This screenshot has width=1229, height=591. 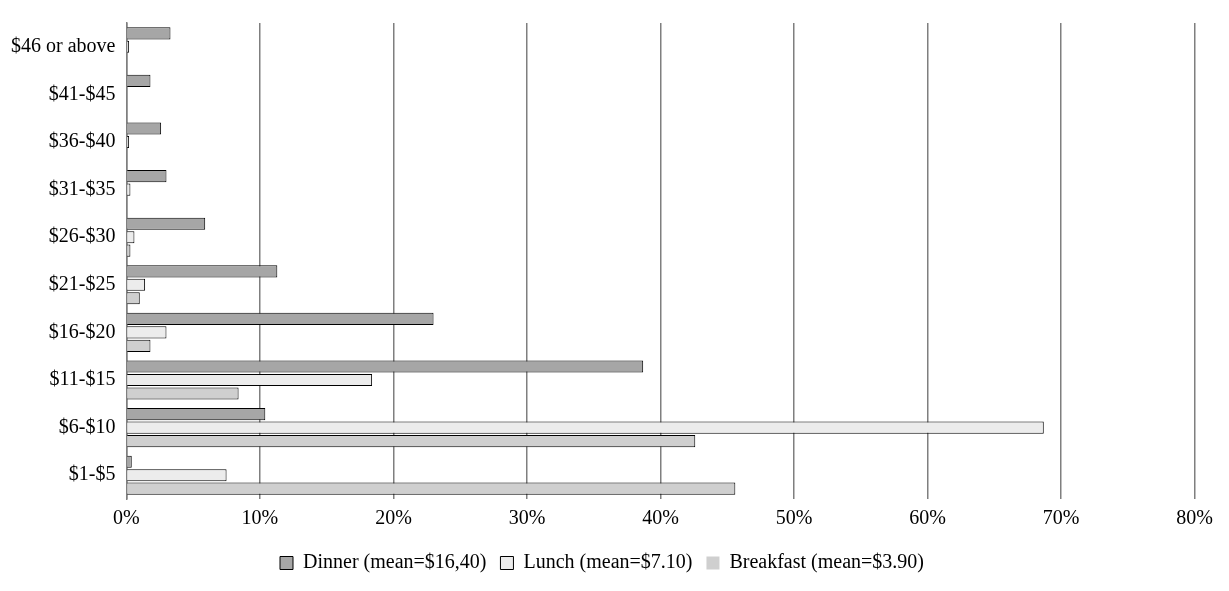 What do you see at coordinates (1195, 517) in the screenshot?
I see `x-tick-label: 80%` at bounding box center [1195, 517].